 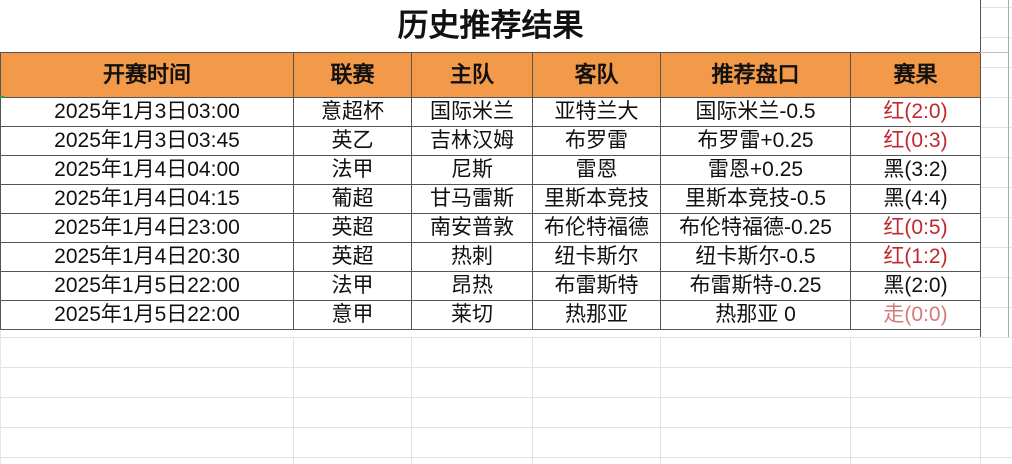 What do you see at coordinates (755, 315) in the screenshot?
I see `cell-pick: 热那亚 0` at bounding box center [755, 315].